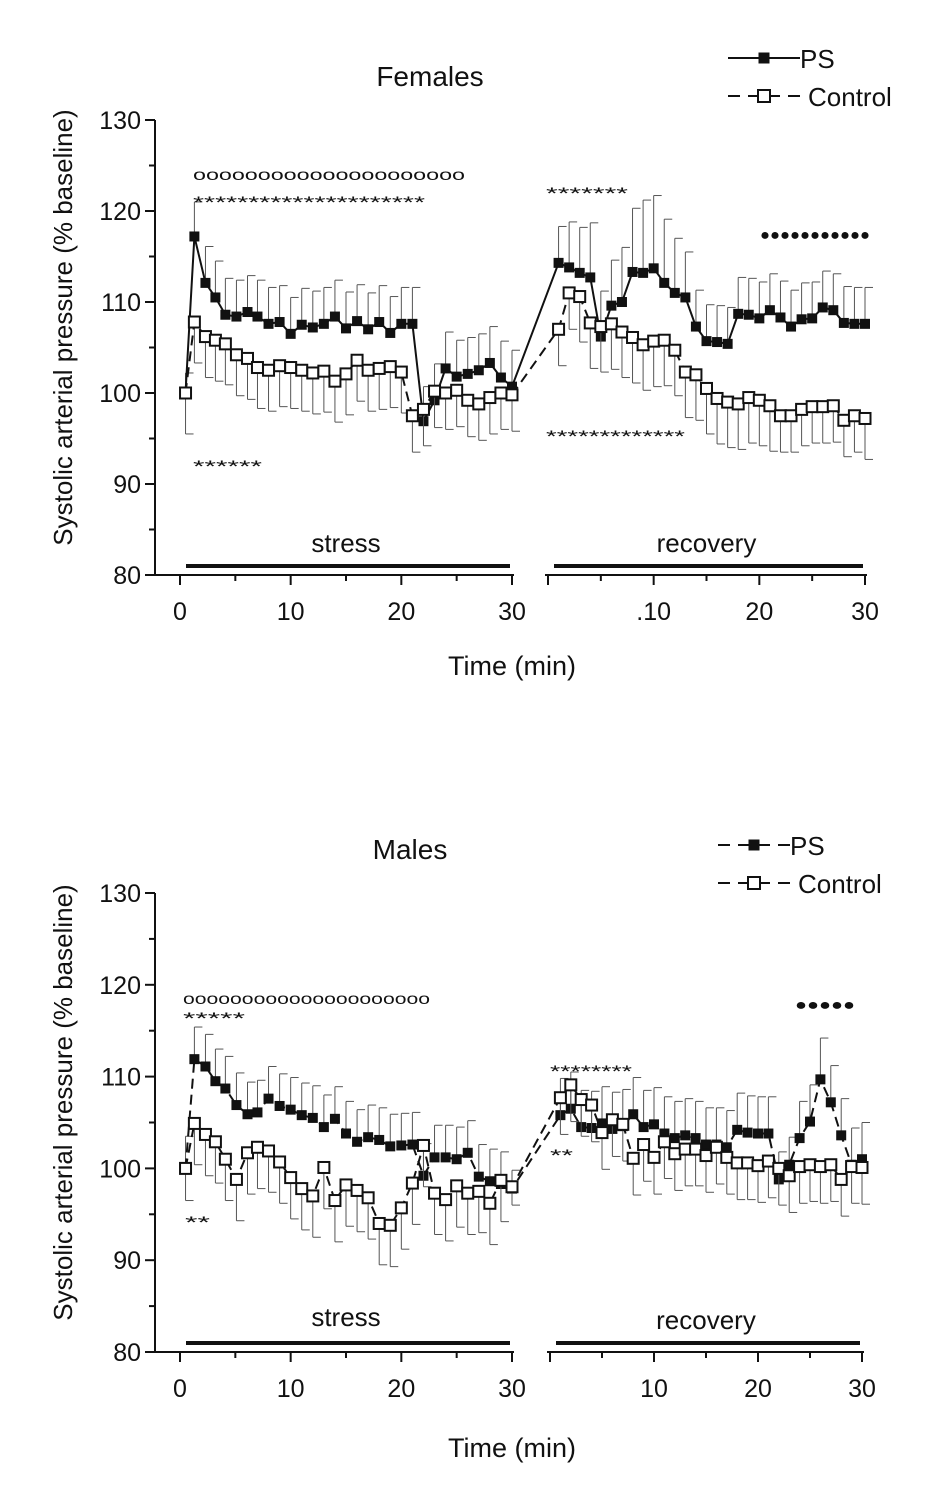 The image size is (945, 1486). I want to click on x-tick-label: 30, so click(862, 1389).